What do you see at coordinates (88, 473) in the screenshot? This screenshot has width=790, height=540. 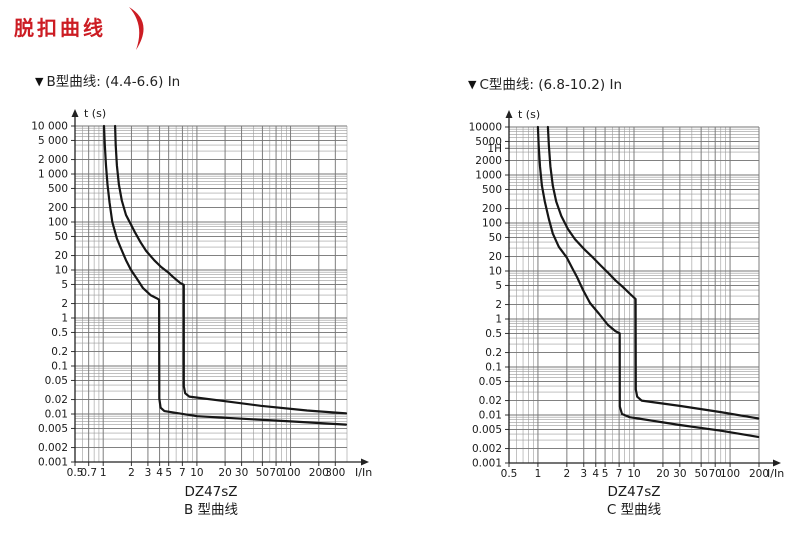 I see `svg-text: 0.7` at bounding box center [88, 473].